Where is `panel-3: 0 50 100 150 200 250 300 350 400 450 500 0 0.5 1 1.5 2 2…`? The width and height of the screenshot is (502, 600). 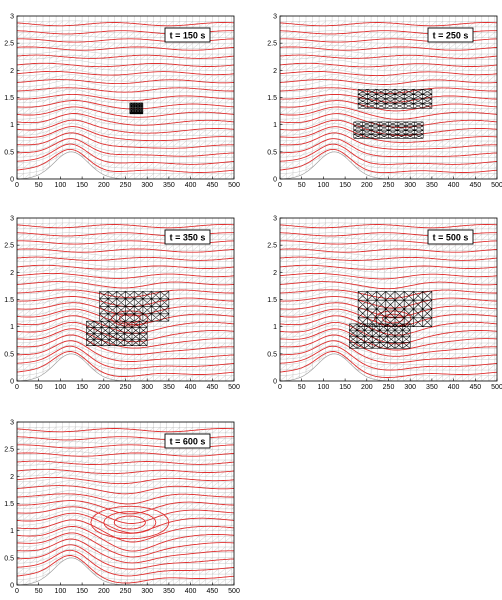 panel-3: 0 50 100 150 200 250 300 350 400 450 500 0 0.5 1 1.5 2 2… is located at coordinates (122, 304).